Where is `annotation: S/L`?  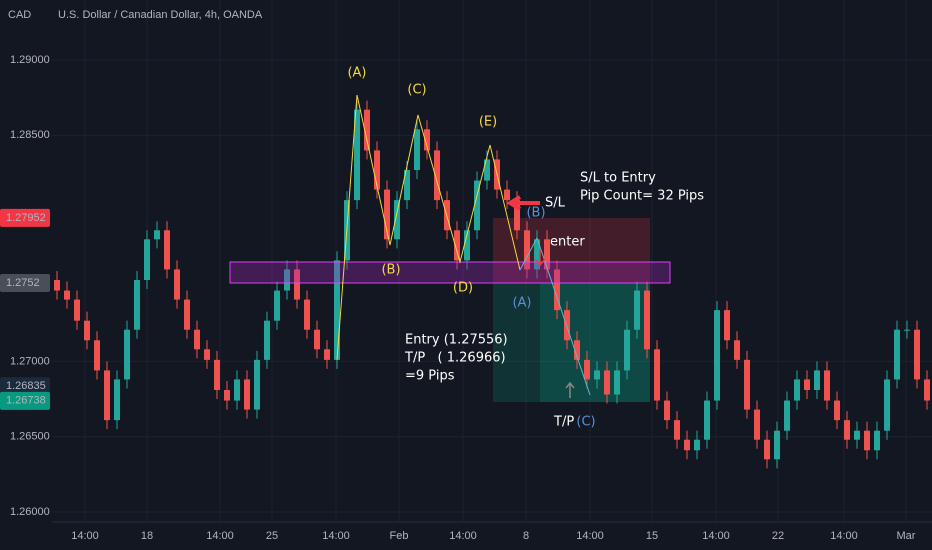
annotation: S/L is located at coordinates (555, 203).